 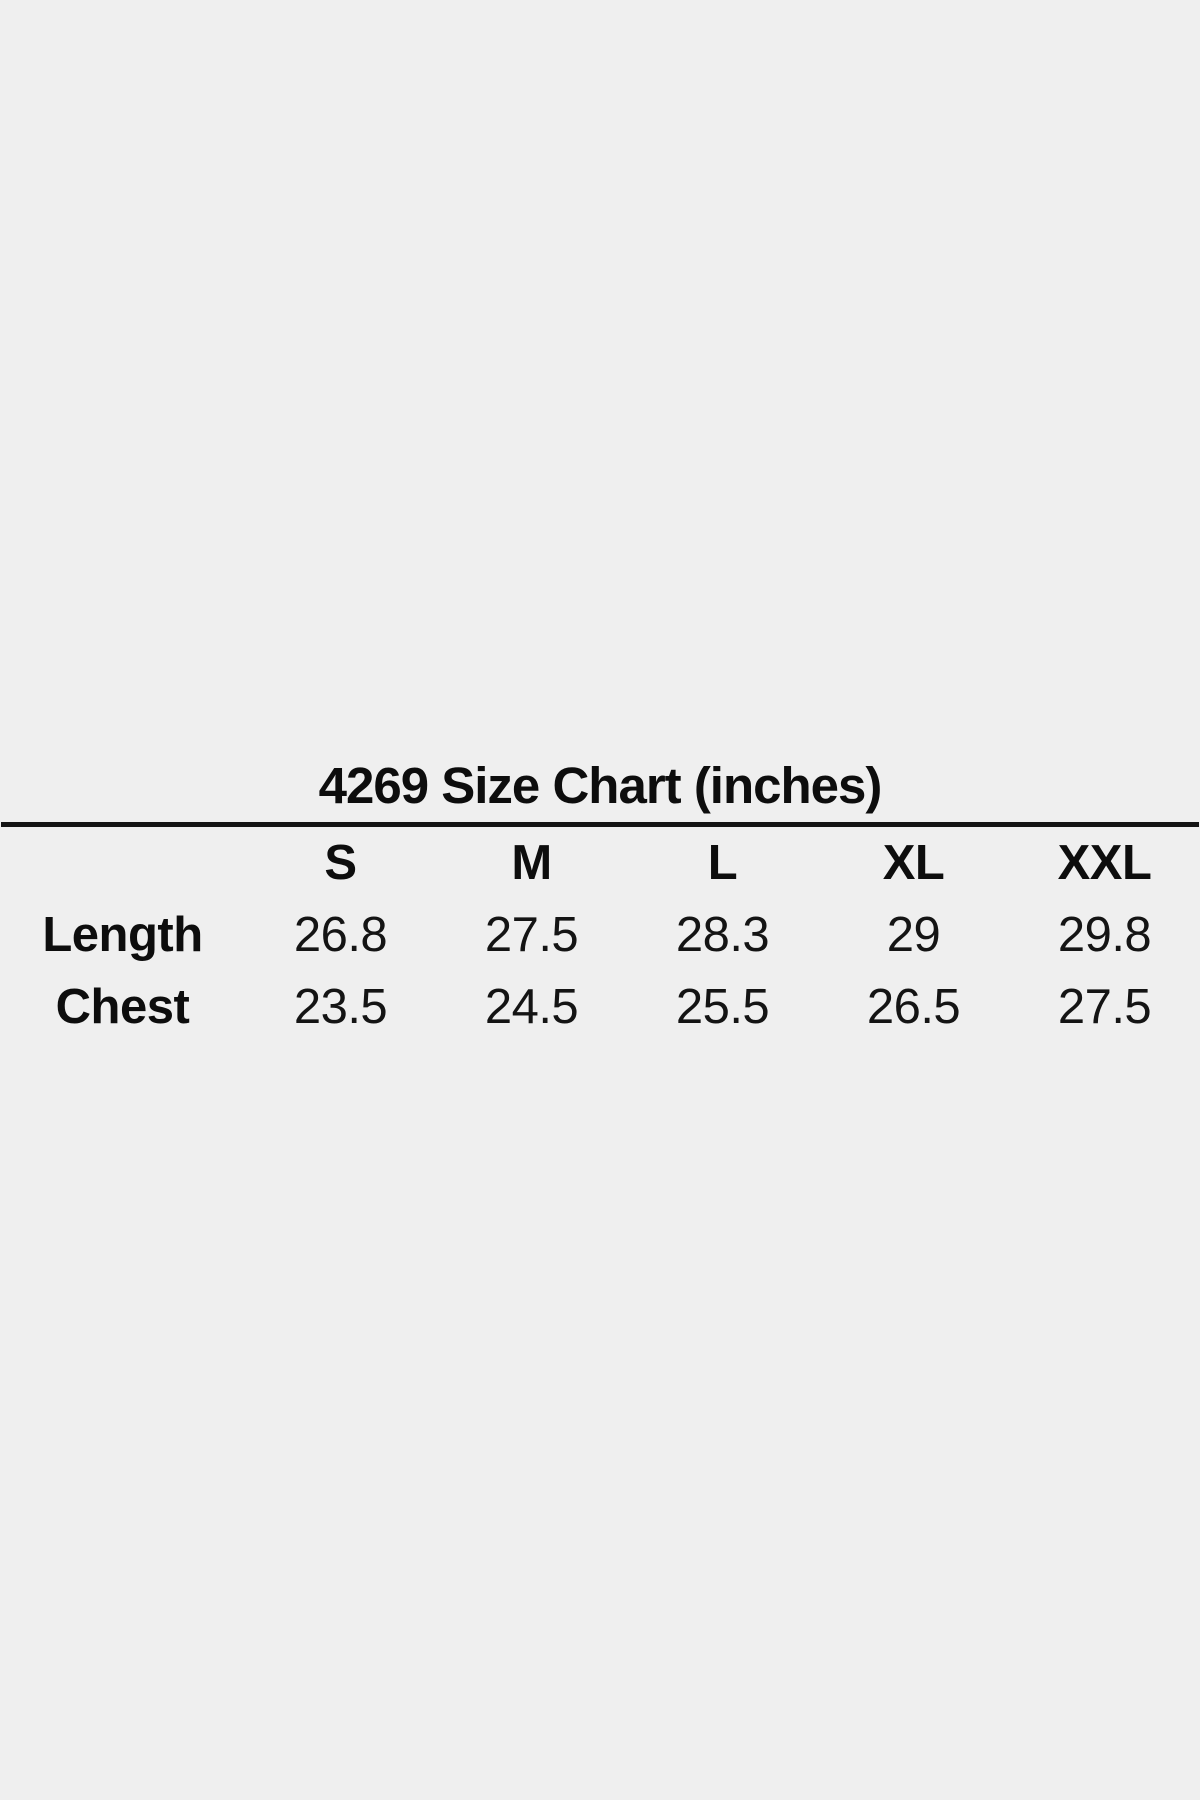 I want to click on row-label-length: Length, so click(x=122, y=935).